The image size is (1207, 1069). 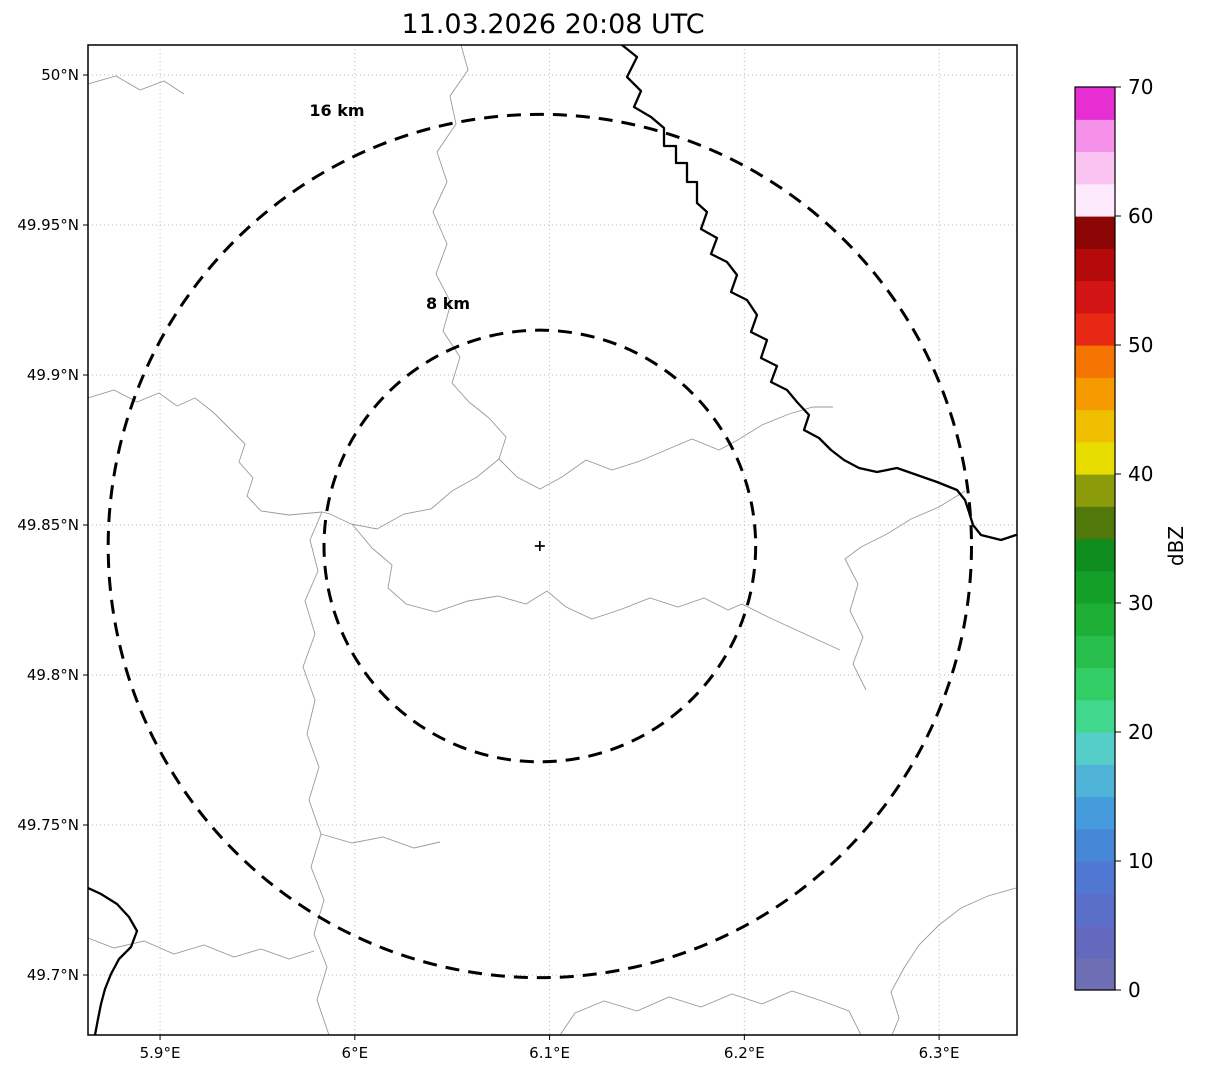 What do you see at coordinates (389, 207) in the screenshot?
I see `ring-labels: 8 km 16 km` at bounding box center [389, 207].